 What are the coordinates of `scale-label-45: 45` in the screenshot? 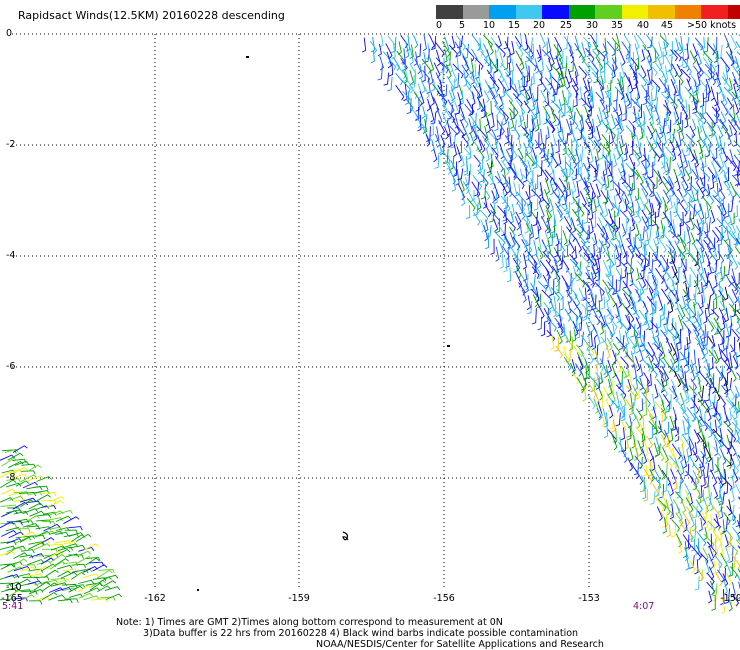 It's located at (667, 25).